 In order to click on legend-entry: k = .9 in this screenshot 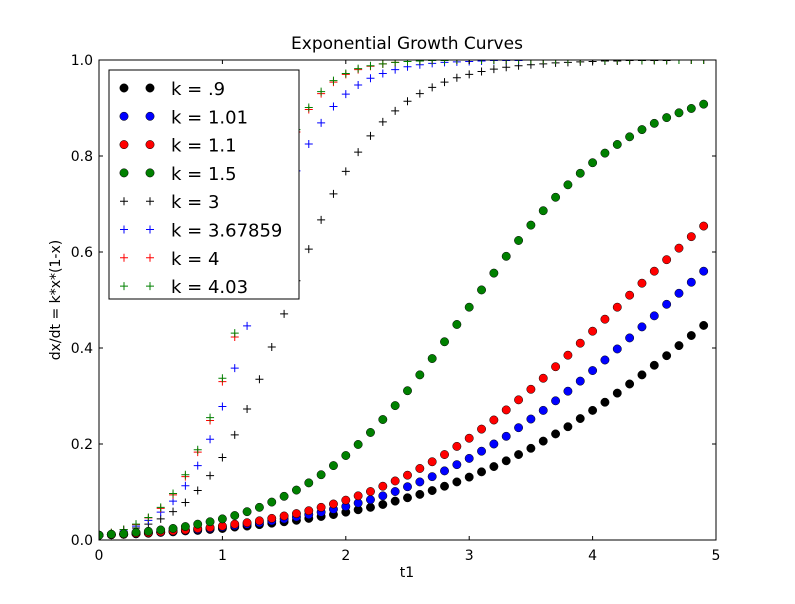, I will do `click(172, 89)`.